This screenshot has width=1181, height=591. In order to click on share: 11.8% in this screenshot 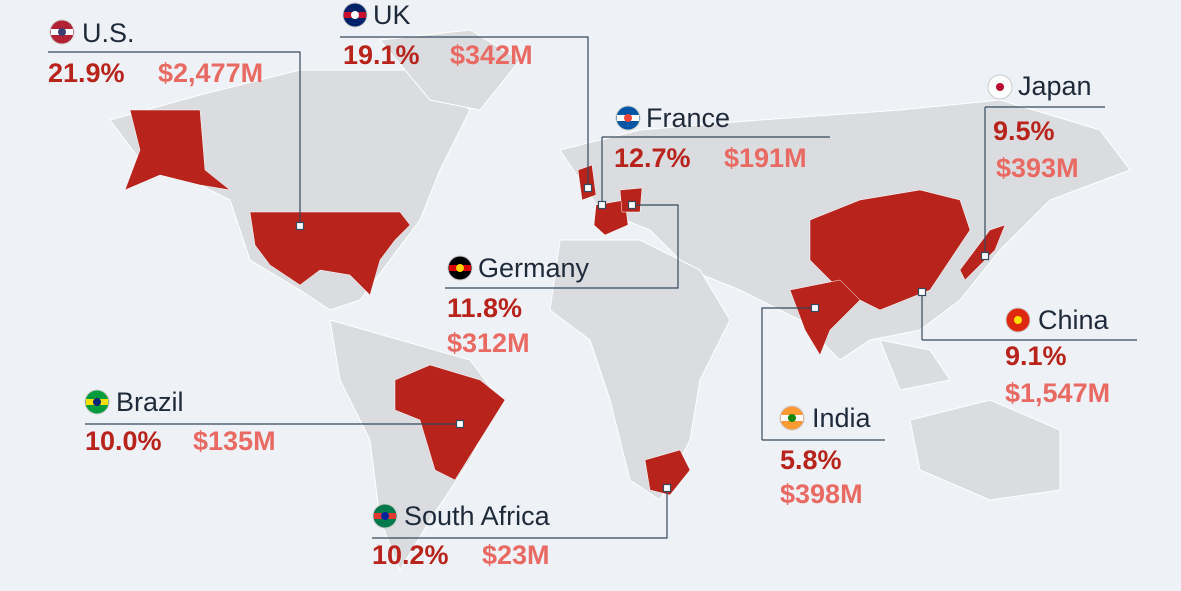, I will do `click(484, 308)`.